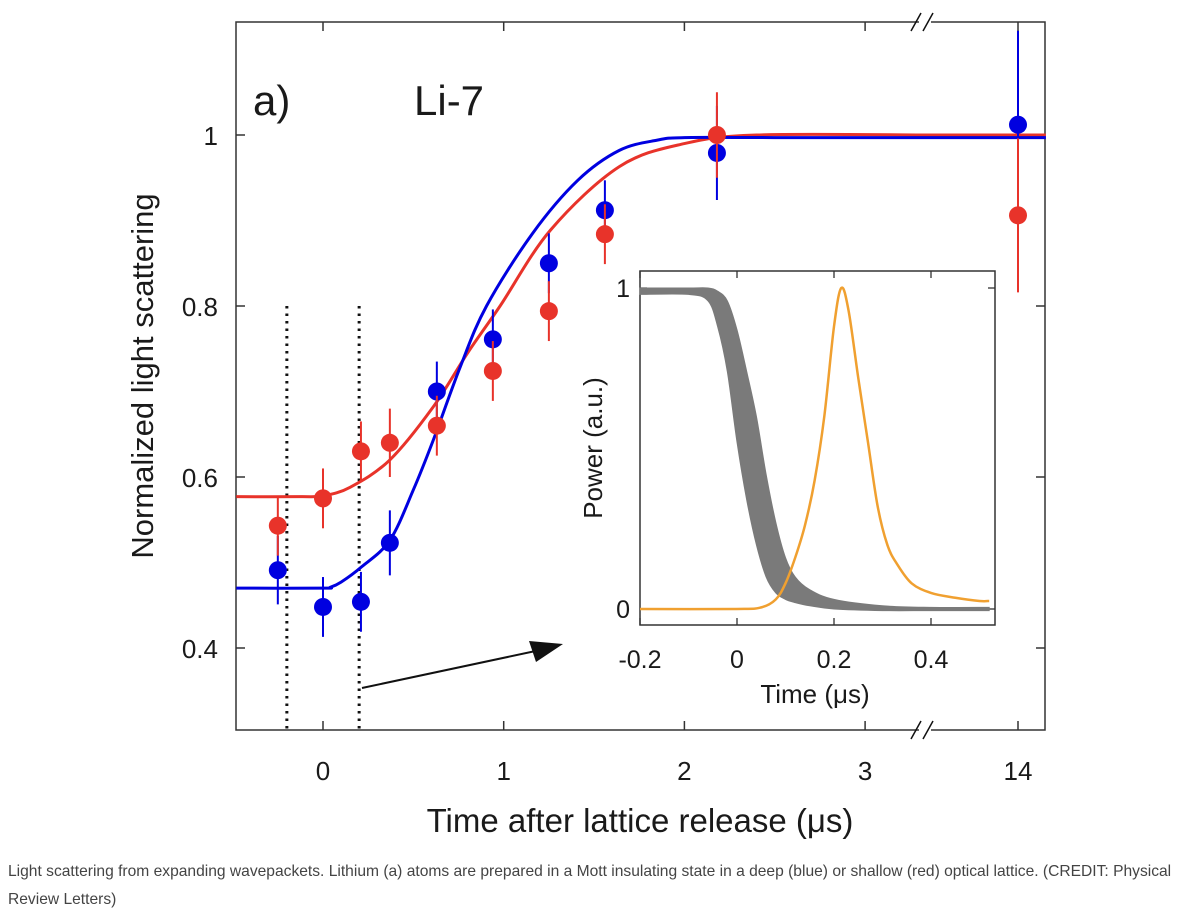 This screenshot has height=923, width=1200. I want to click on inset-x-tick-label: 0, so click(737, 660).